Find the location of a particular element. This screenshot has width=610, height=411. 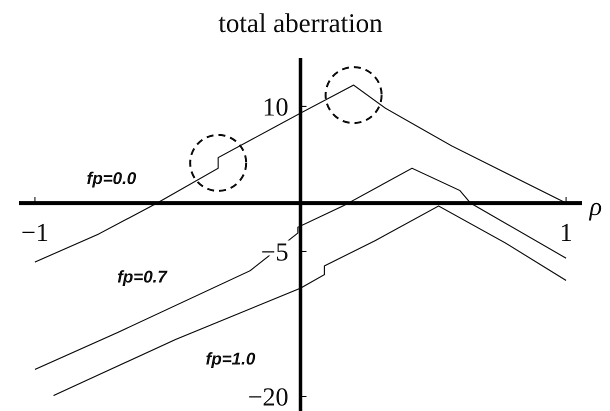

series-label: fp=0.0 is located at coordinates (111, 178).